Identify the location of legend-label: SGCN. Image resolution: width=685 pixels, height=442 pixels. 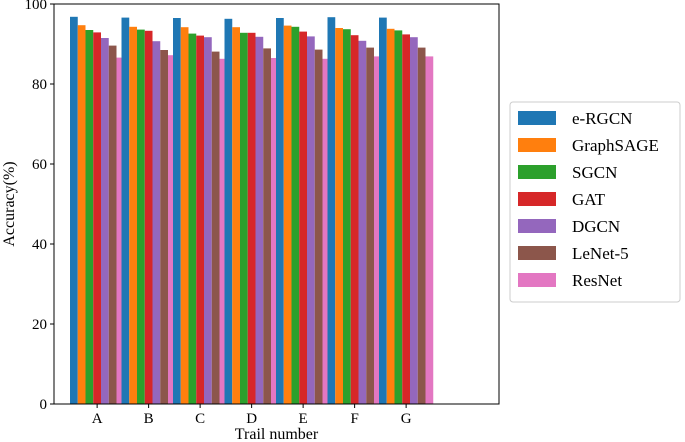
(594, 172).